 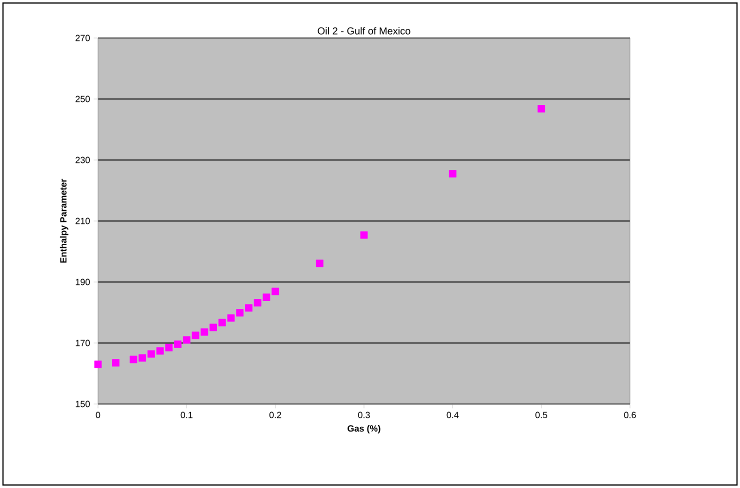 I want to click on x-tick-label: 0.4, so click(x=452, y=415).